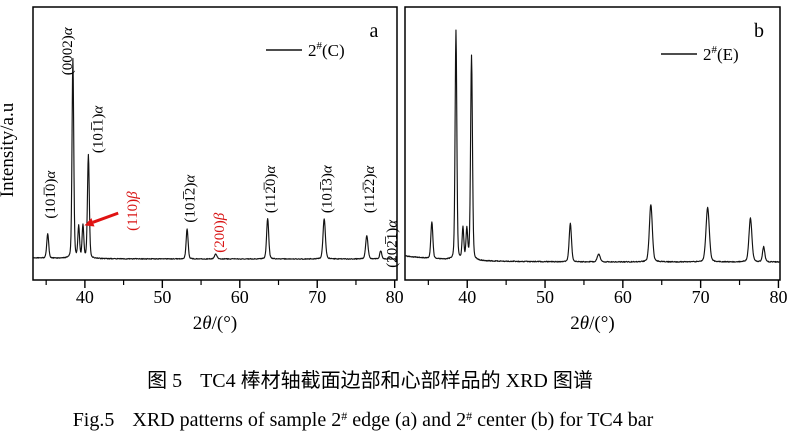 This screenshot has height=443, width=793. What do you see at coordinates (759, 31) in the screenshot?
I see `panel-letter-b: b` at bounding box center [759, 31].